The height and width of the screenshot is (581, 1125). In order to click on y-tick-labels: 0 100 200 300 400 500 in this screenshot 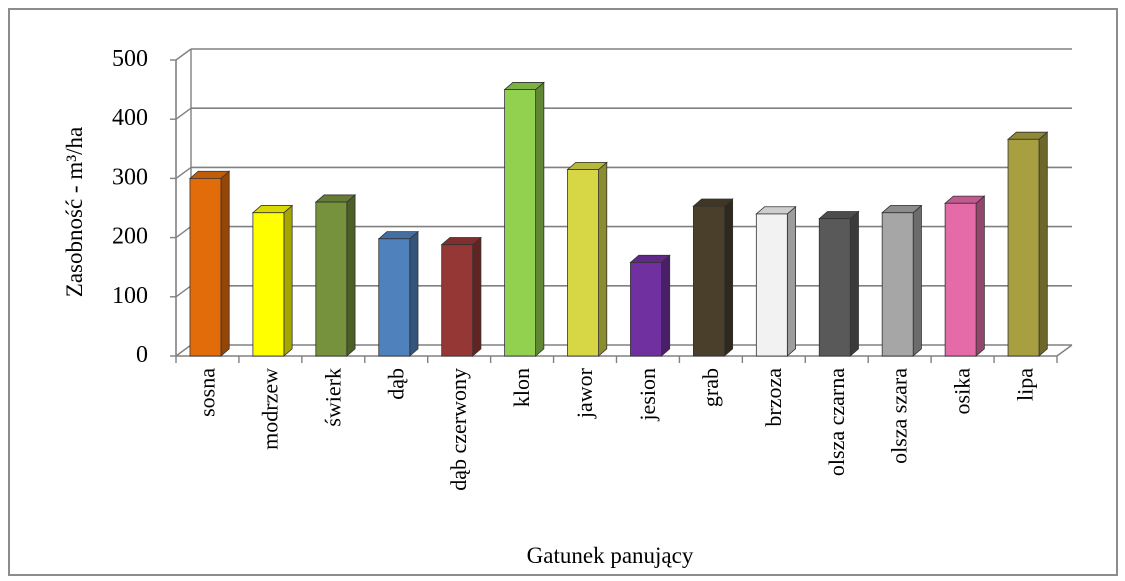, I will do `click(130, 207)`.